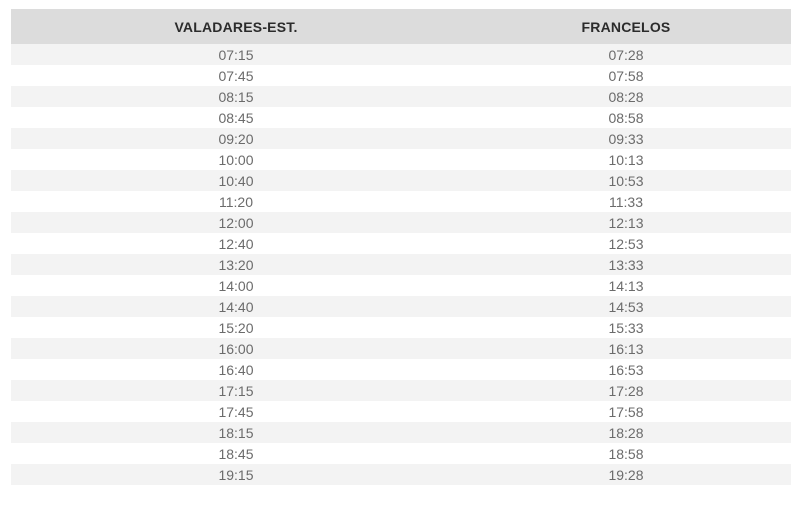 The image size is (808, 512). Describe the element at coordinates (236, 264) in the screenshot. I see `departure-time-valadares: 13:20` at that location.